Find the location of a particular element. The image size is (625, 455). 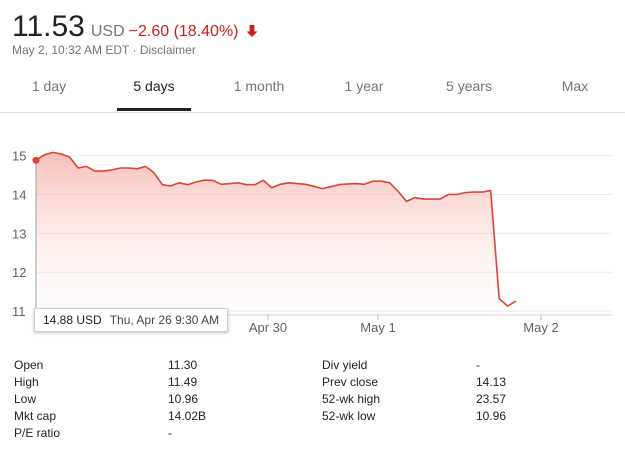

range-tabs: 1 day 5 days 1 month 1 year 5 years Max is located at coordinates (312, 90).